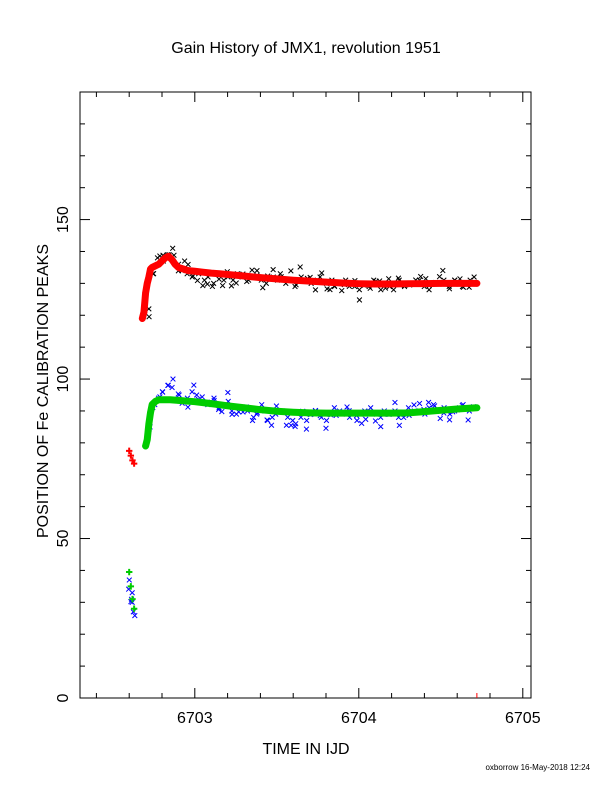 The height and width of the screenshot is (792, 612). Describe the element at coordinates (63, 219) in the screenshot. I see `y-tick-label: 150` at that location.